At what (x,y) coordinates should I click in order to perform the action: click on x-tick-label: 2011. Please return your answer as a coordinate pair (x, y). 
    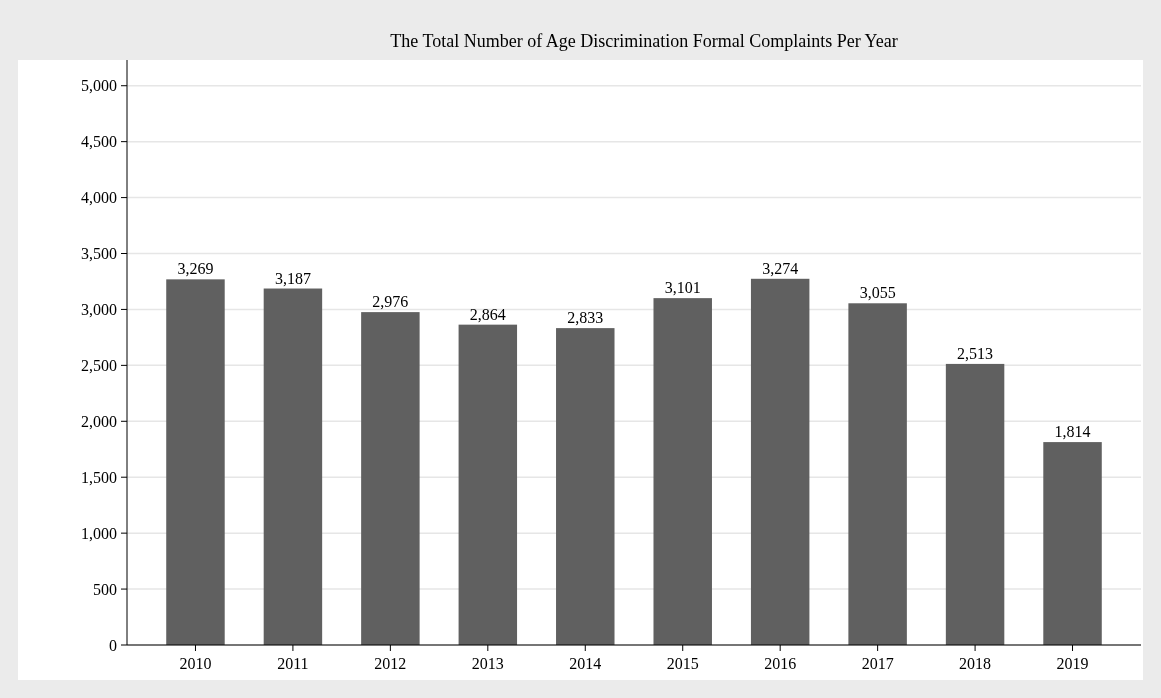
    Looking at the image, I should click on (293, 663).